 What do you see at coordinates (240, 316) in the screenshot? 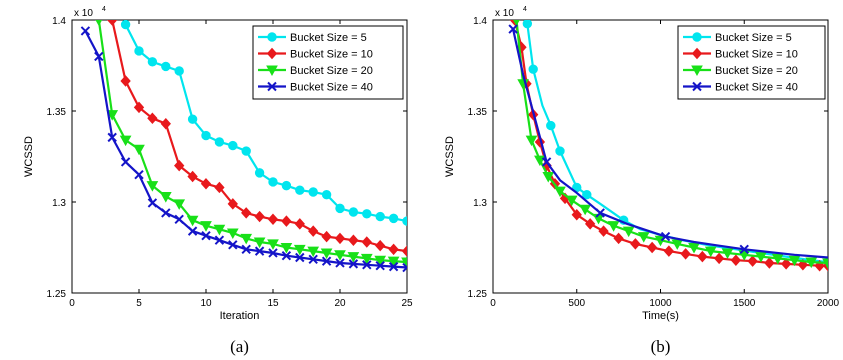
I see `x-axis-label: Iteration` at bounding box center [240, 316].